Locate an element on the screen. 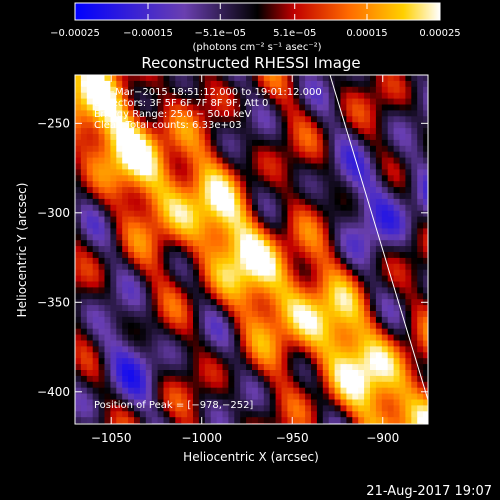 This screenshot has width=500, height=500. colorbar-tick-label: 0.00015 is located at coordinates (366, 33).